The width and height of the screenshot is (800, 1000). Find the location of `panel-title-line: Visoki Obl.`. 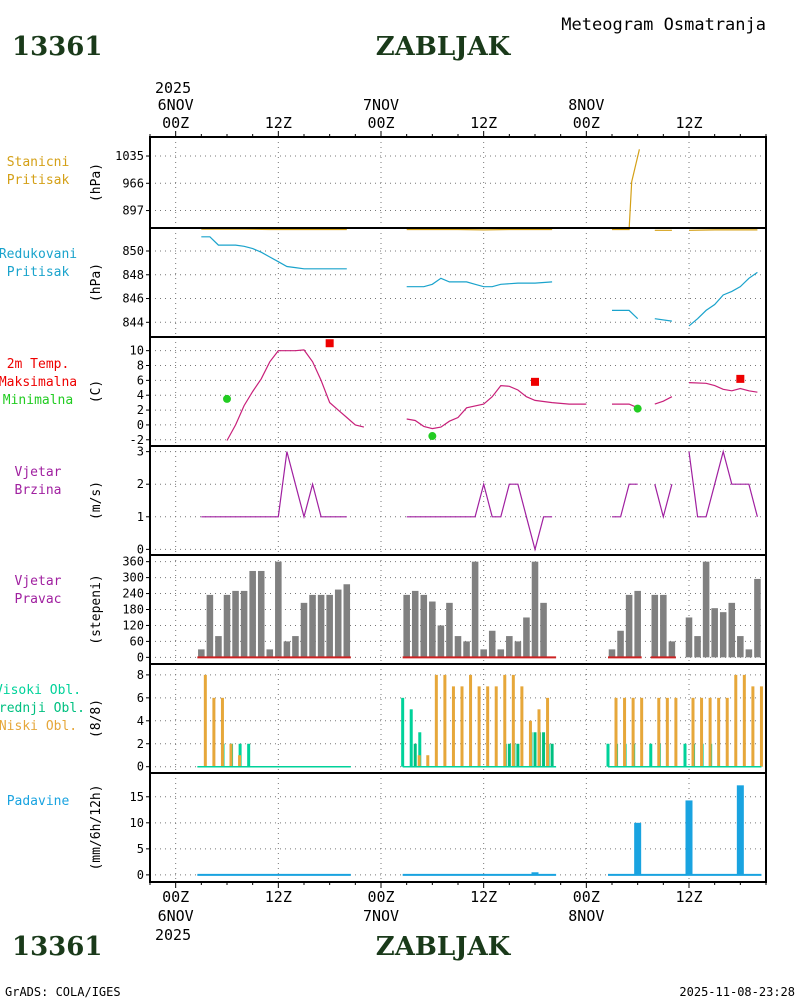

panel-title-line: Visoki Obl. is located at coordinates (40, 690).